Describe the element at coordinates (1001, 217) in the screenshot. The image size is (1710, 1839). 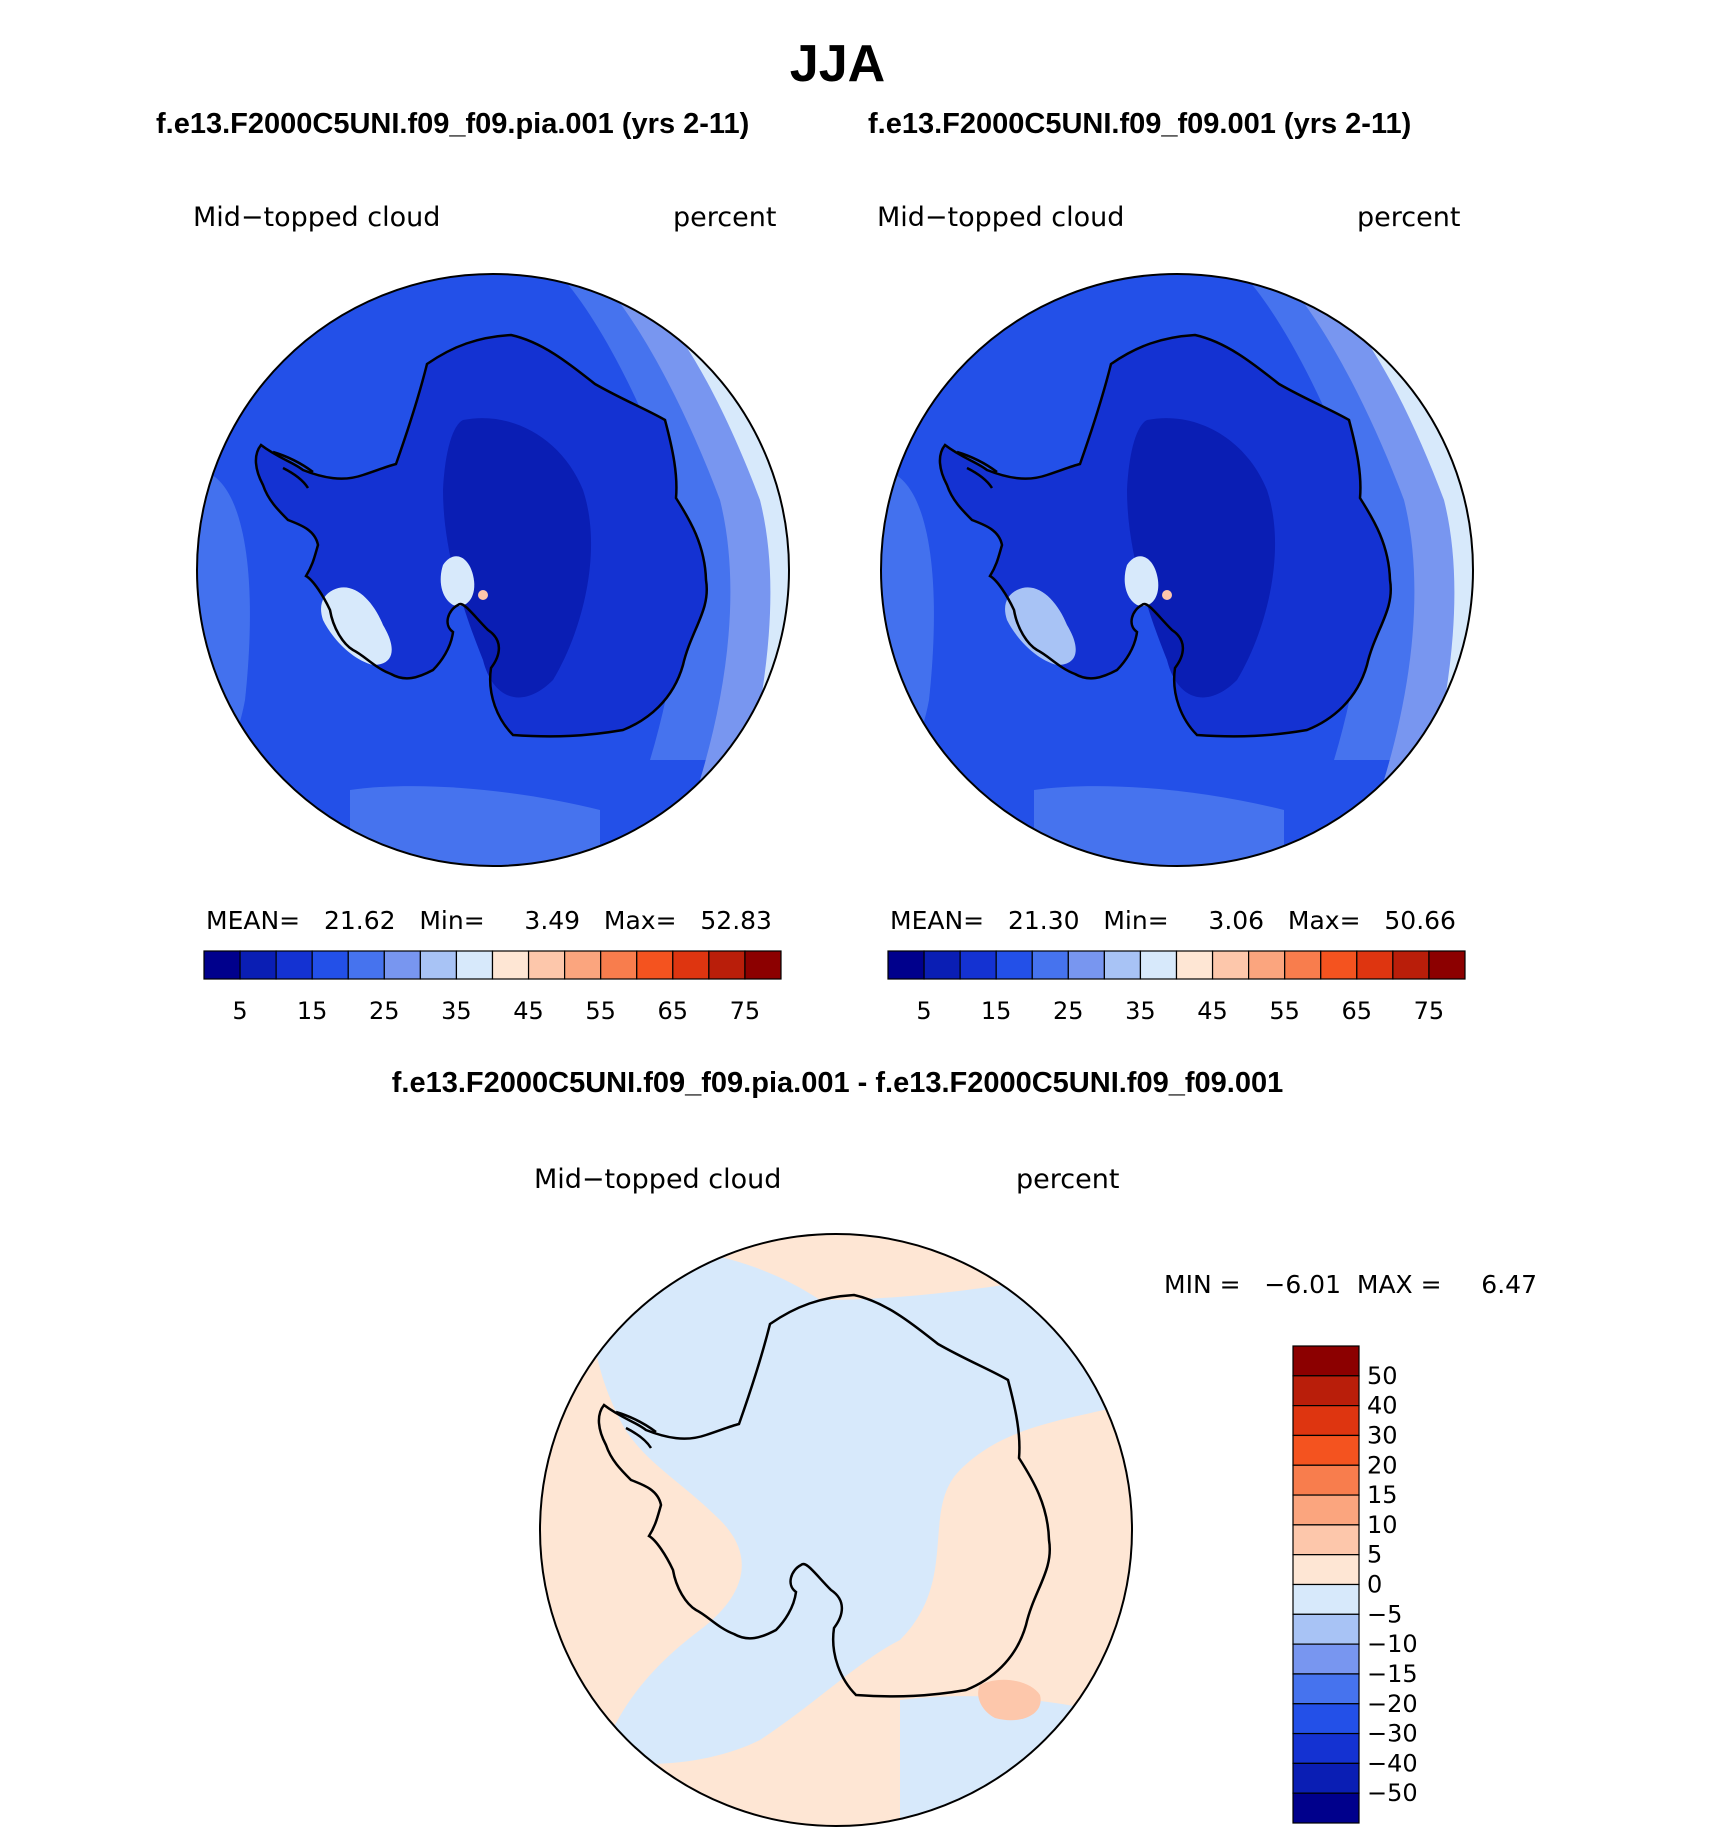
I see `right-variable-label: Mid−topped cloud` at that location.